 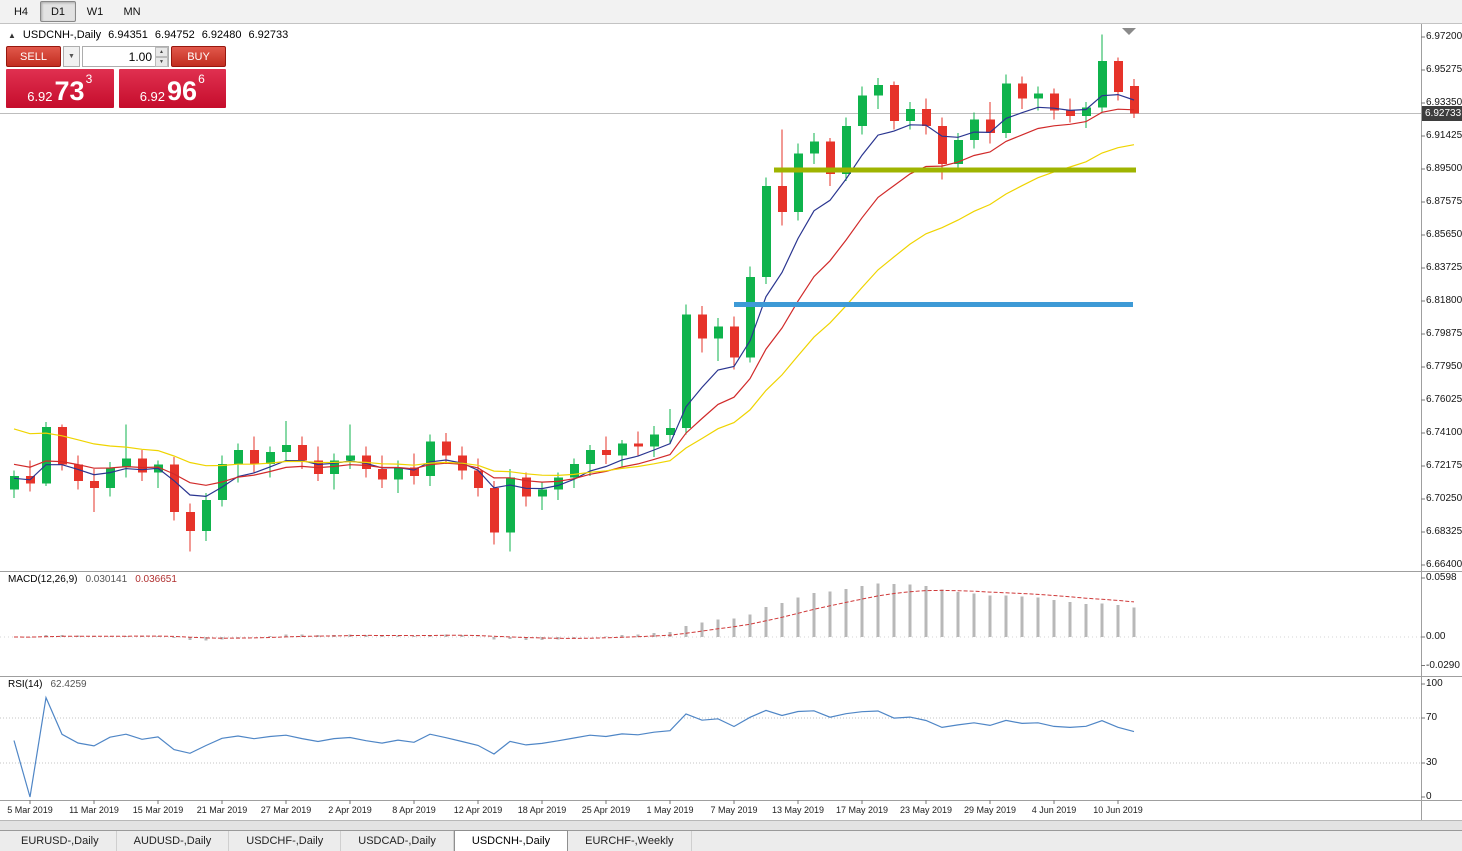 What do you see at coordinates (1444, 465) in the screenshot?
I see `price-axis-label: 6.72175` at bounding box center [1444, 465].